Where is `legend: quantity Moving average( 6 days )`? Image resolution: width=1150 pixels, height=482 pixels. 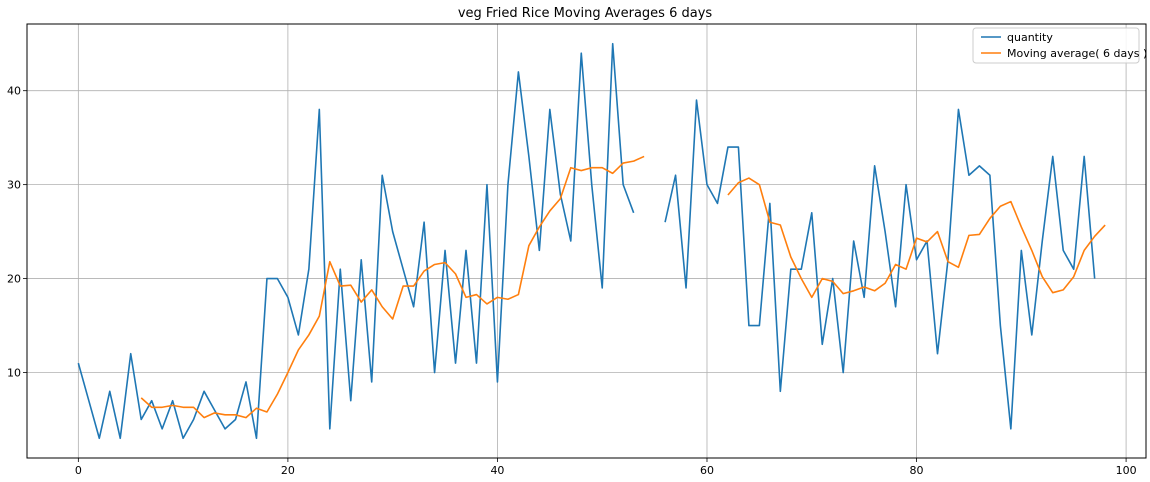
legend: quantity Moving average( 6 days ) is located at coordinates (1059, 45).